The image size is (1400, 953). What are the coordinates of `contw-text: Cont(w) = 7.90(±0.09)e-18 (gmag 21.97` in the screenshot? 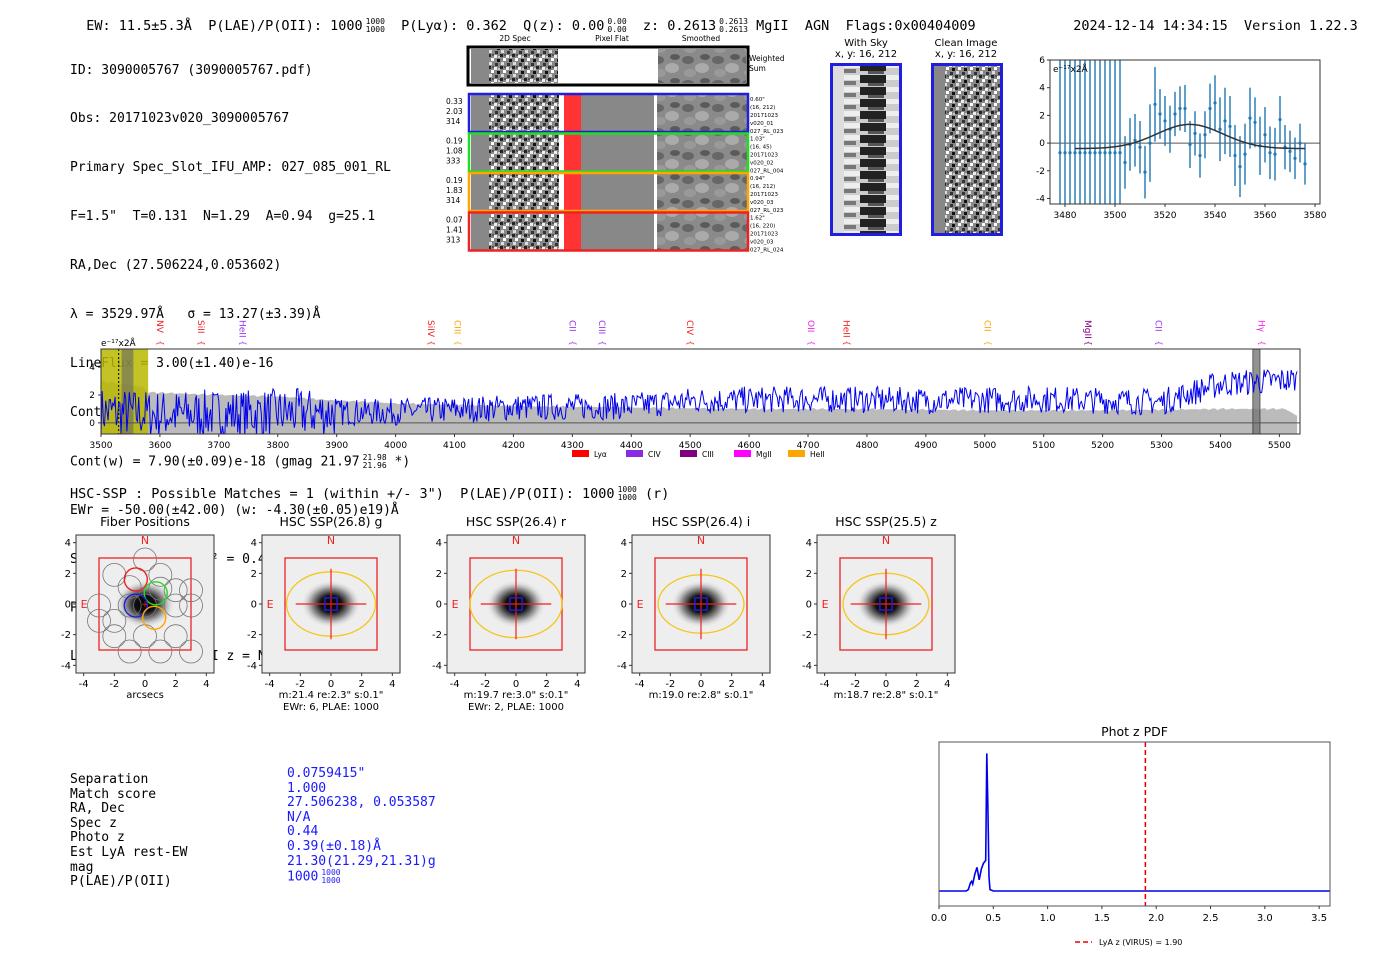 It's located at (215, 462).